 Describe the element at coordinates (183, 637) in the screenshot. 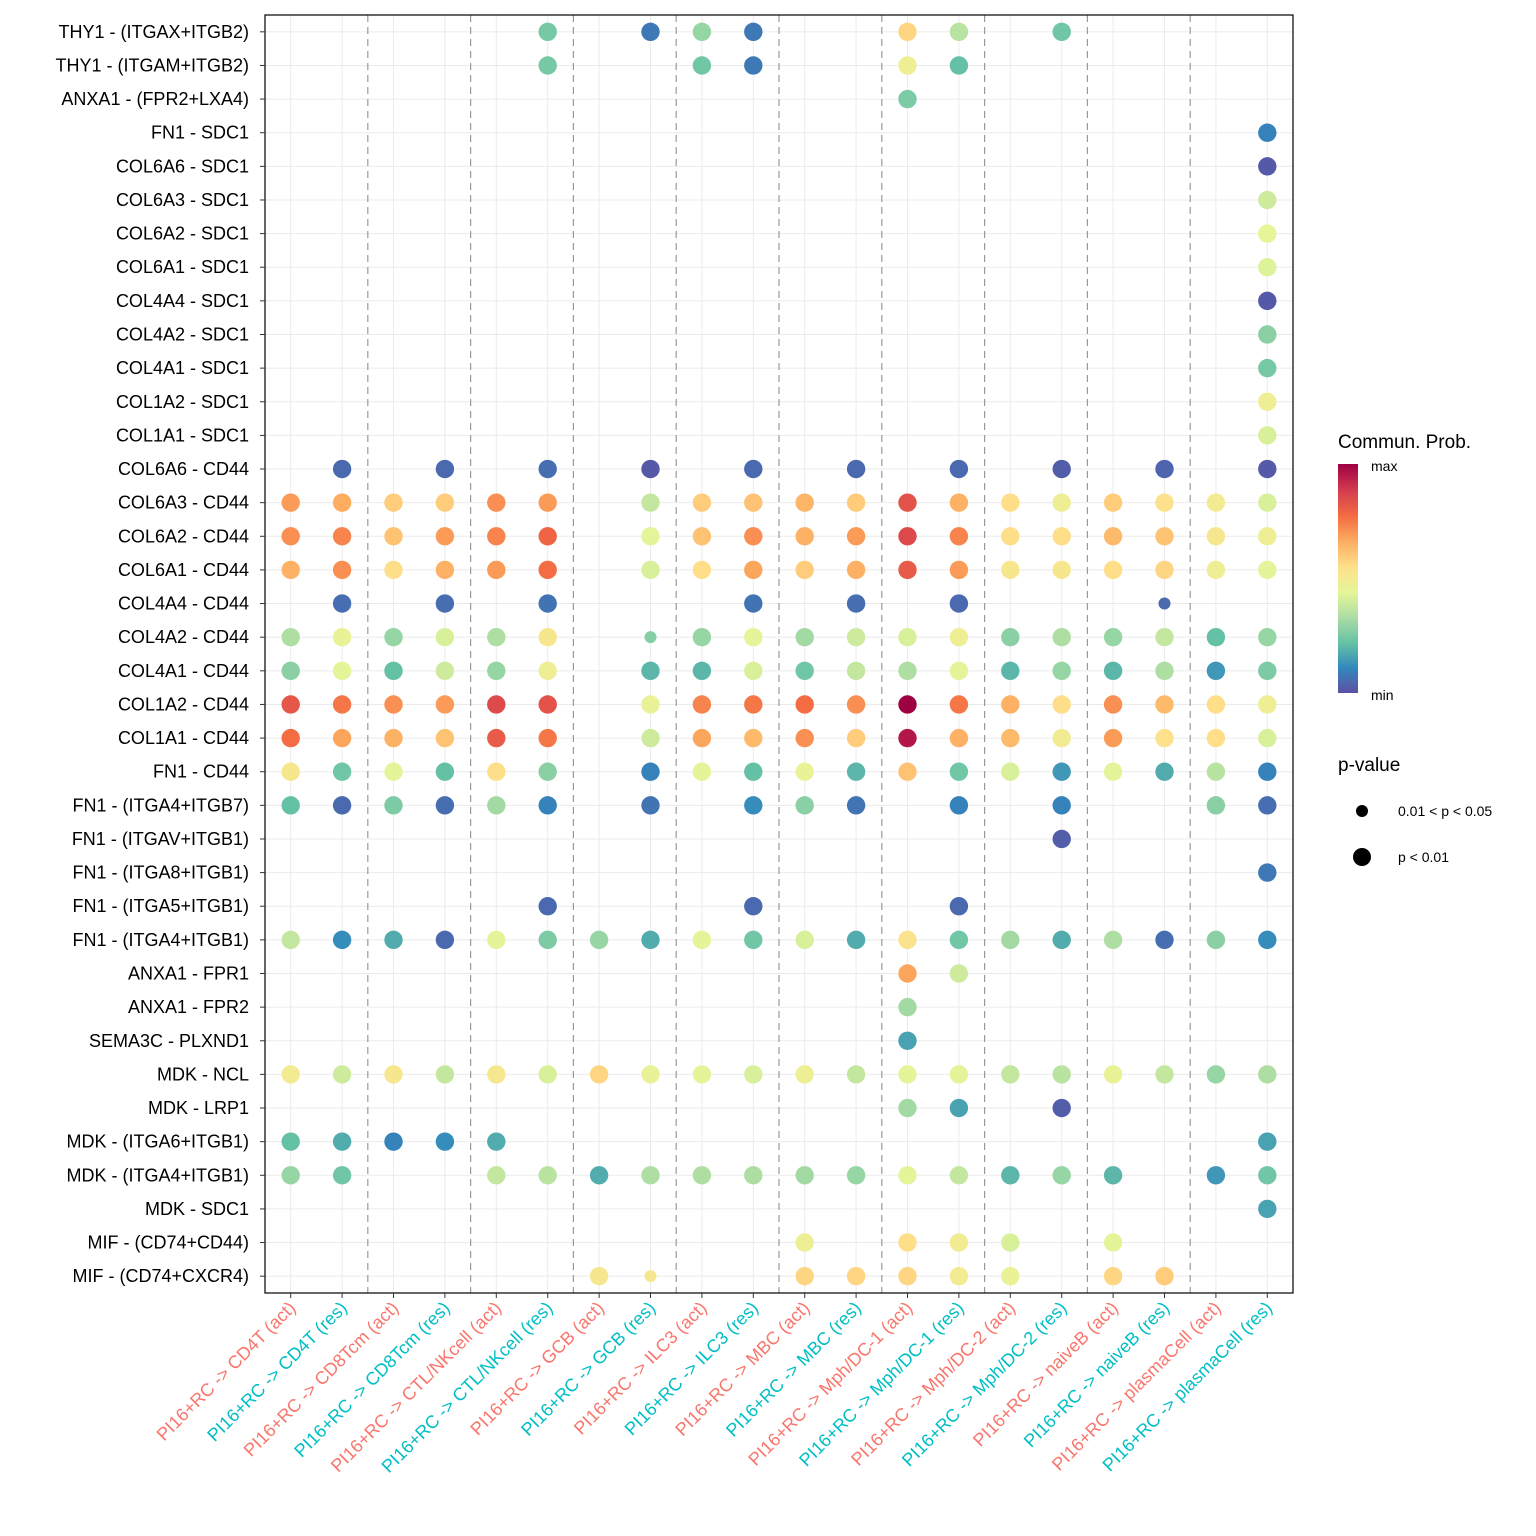

I see `y-tick-label: COL4A2 - CD44` at that location.